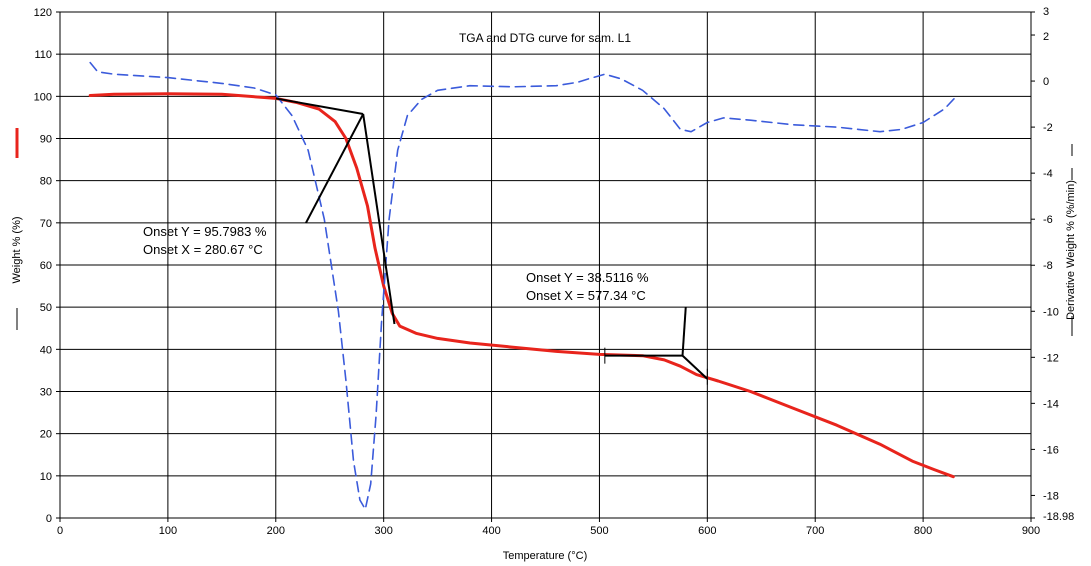  What do you see at coordinates (923, 531) in the screenshot?
I see `x-tick-label: 800` at bounding box center [923, 531].